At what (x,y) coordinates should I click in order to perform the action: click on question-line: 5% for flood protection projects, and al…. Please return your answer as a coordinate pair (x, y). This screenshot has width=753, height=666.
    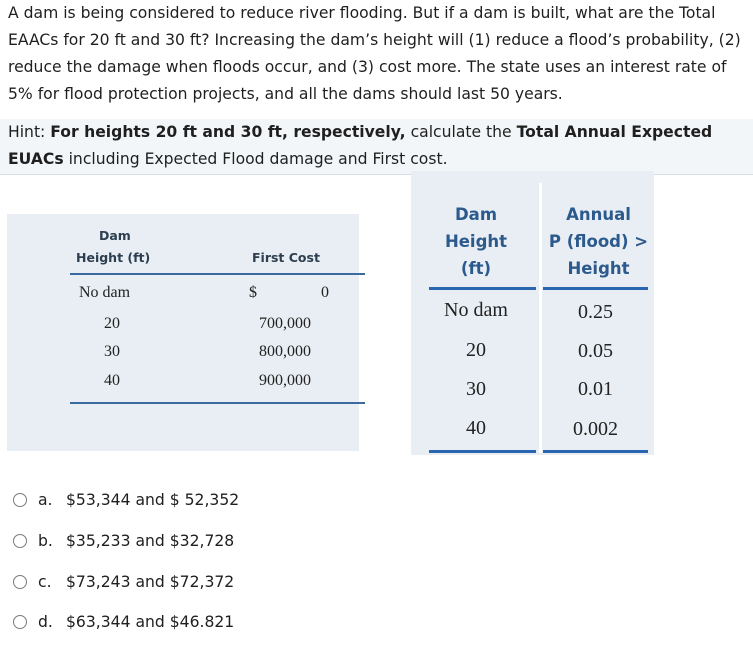
    Looking at the image, I should click on (285, 94).